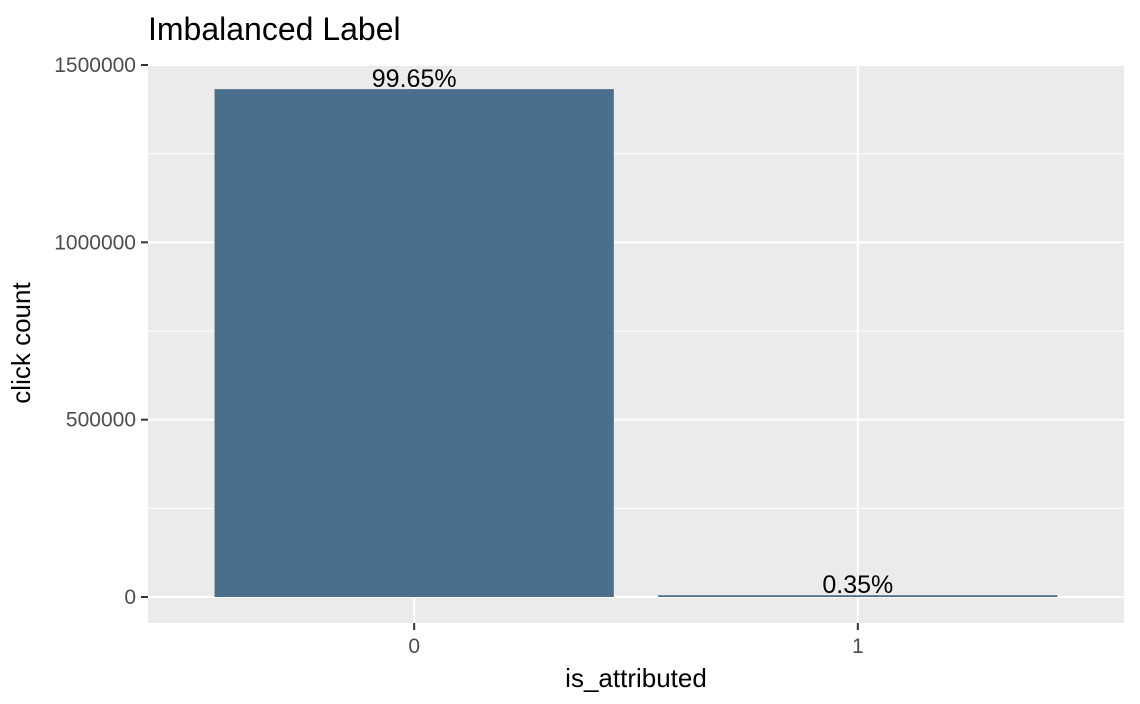 This screenshot has height=704, width=1140. Describe the element at coordinates (857, 585) in the screenshot. I see `bar-data-label-1: 0.35%` at that location.